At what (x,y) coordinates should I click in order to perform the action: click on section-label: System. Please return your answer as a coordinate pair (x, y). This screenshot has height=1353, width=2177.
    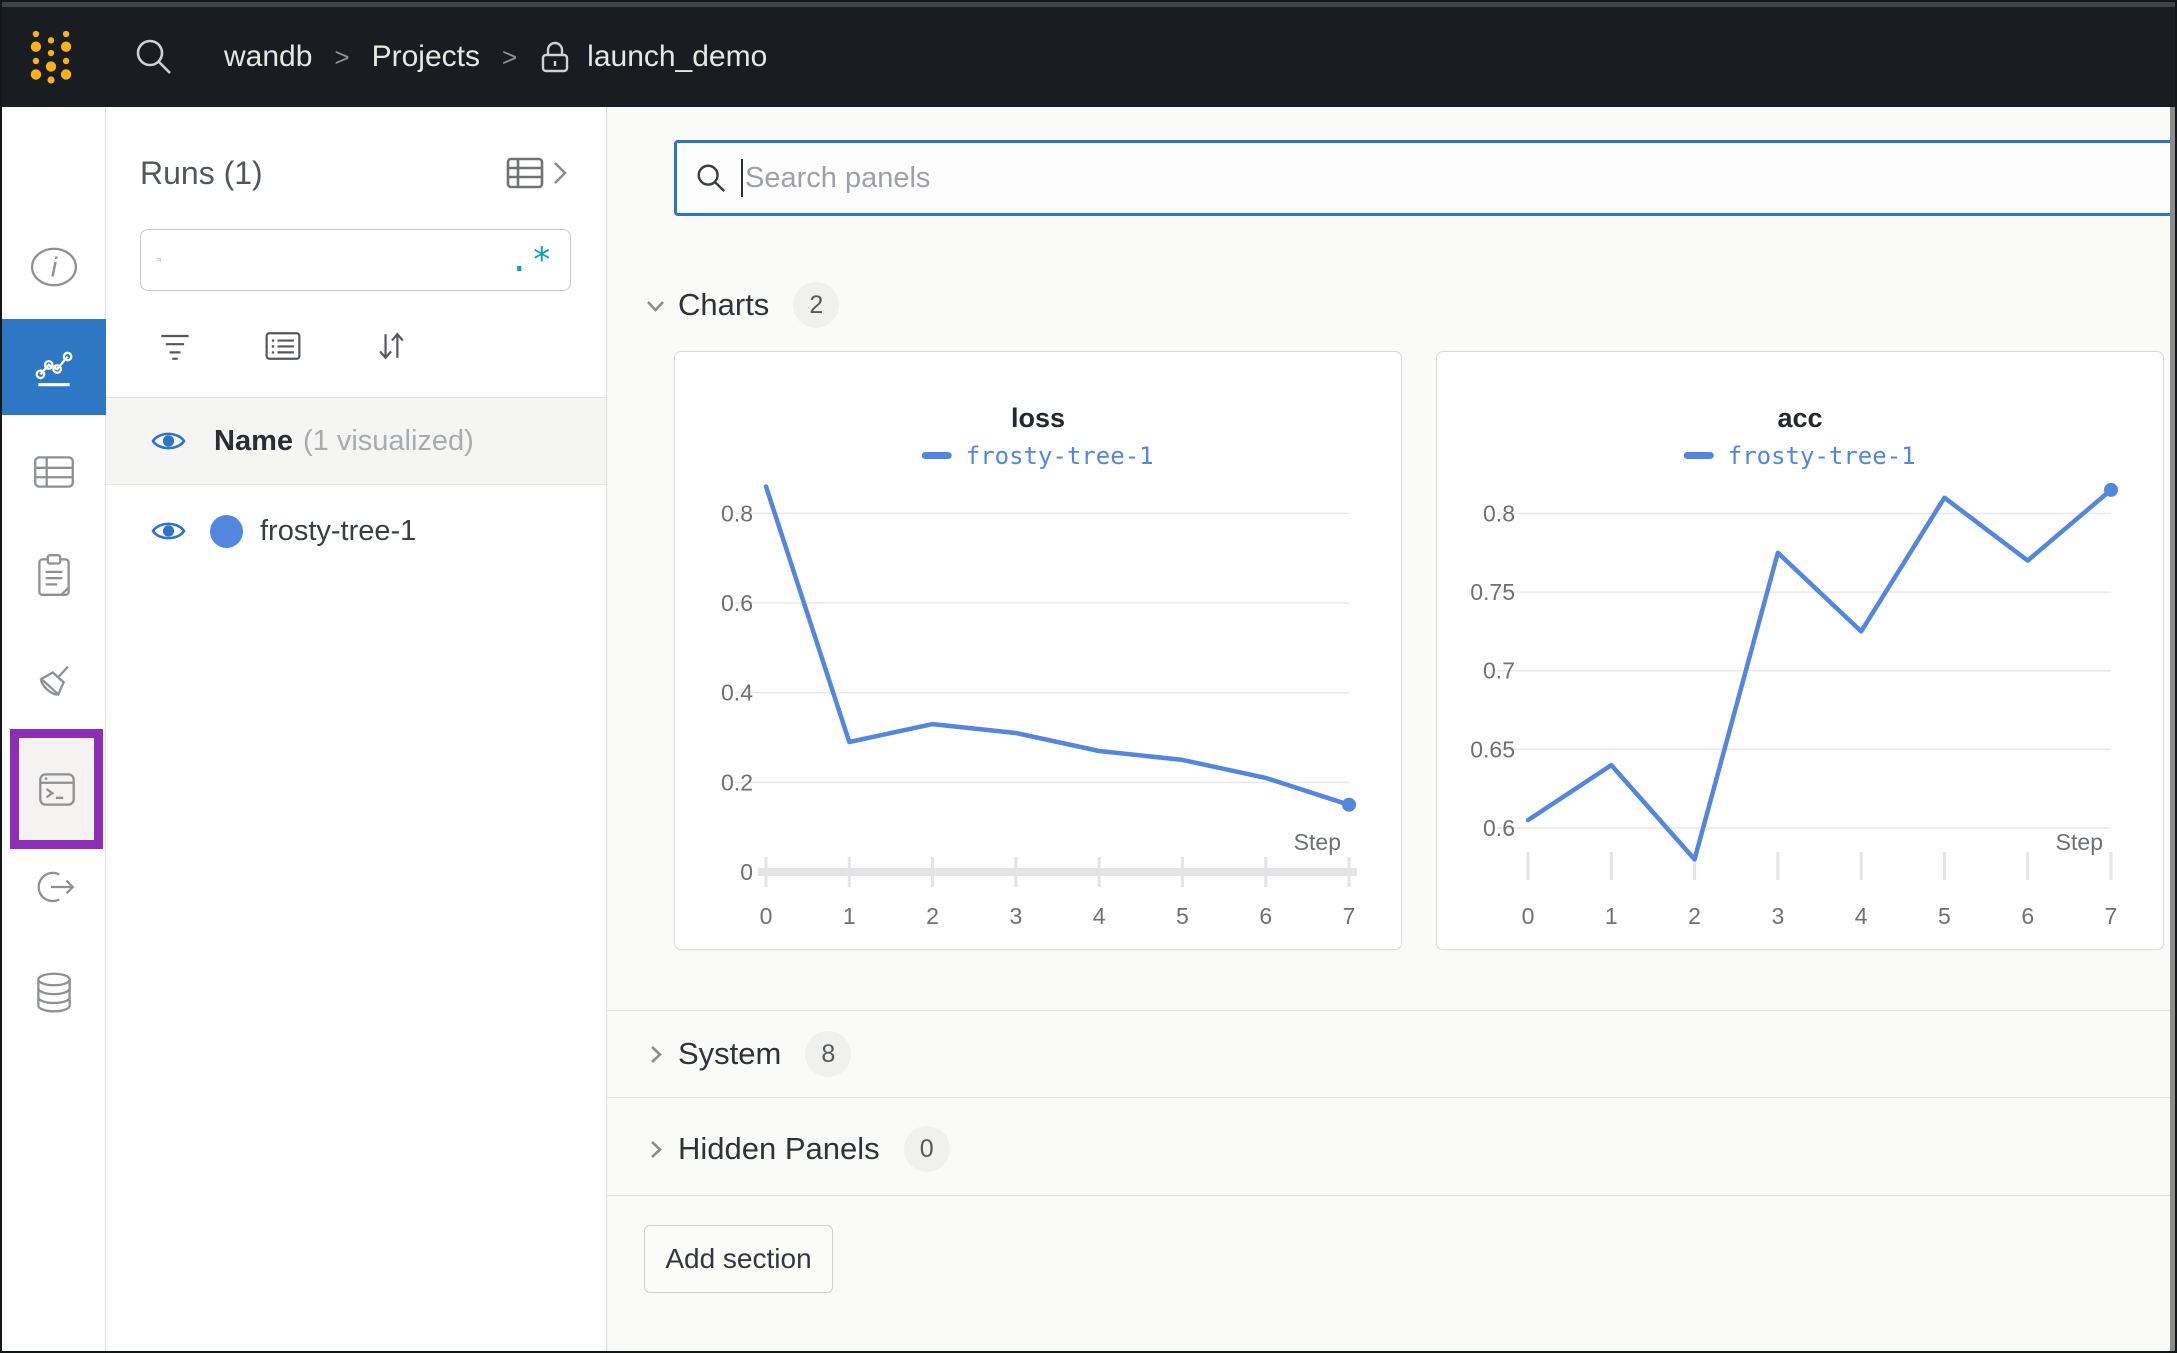
    Looking at the image, I should click on (730, 1053).